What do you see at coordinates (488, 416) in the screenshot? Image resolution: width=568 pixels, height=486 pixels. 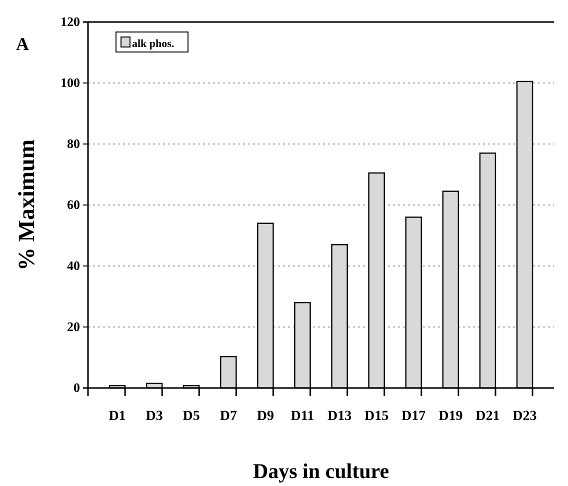 I see `x-tick-label: D21` at bounding box center [488, 416].